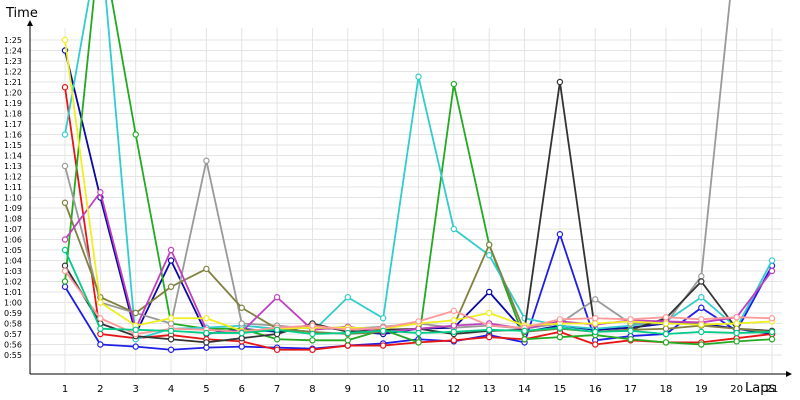 The image size is (800, 400). I want to click on y-tick-label: 1:22, so click(13, 72).